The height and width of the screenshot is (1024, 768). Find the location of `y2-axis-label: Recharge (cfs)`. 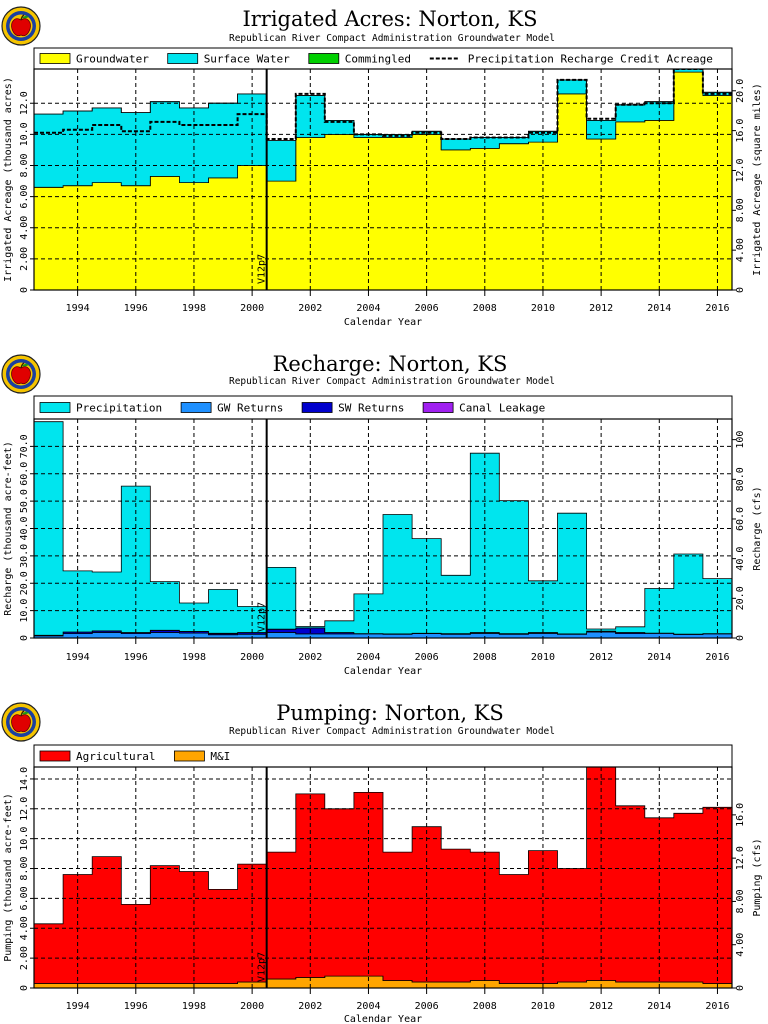

y2-axis-label: Recharge (cfs) is located at coordinates (757, 528).